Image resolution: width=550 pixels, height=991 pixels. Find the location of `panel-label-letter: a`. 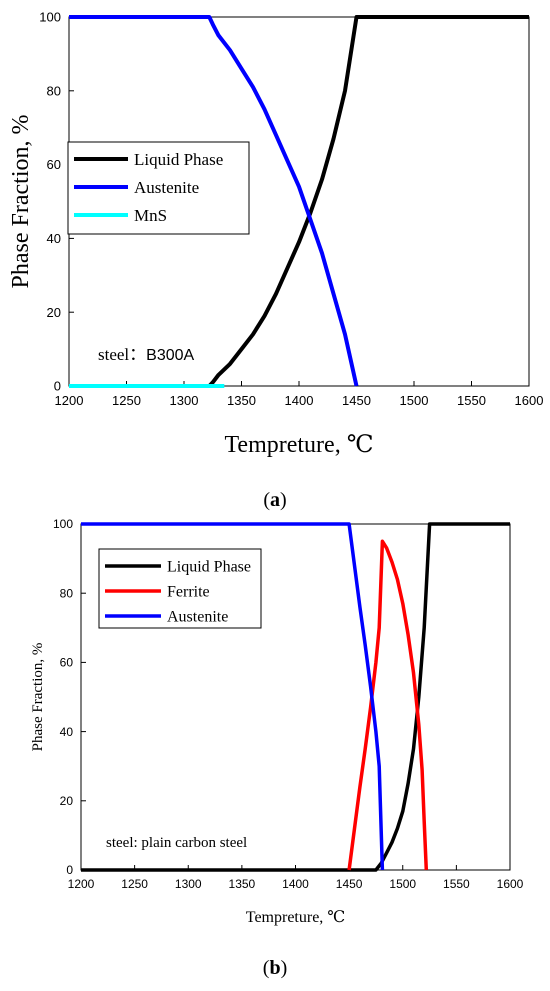

panel-label-letter: a is located at coordinates (275, 500).